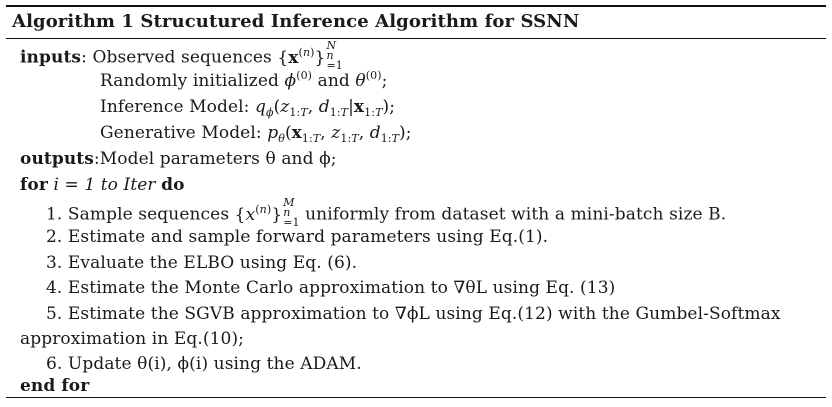 This screenshot has height=407, width=832. Describe the element at coordinates (416, 6) in the screenshot. I see `top-rule` at that location.